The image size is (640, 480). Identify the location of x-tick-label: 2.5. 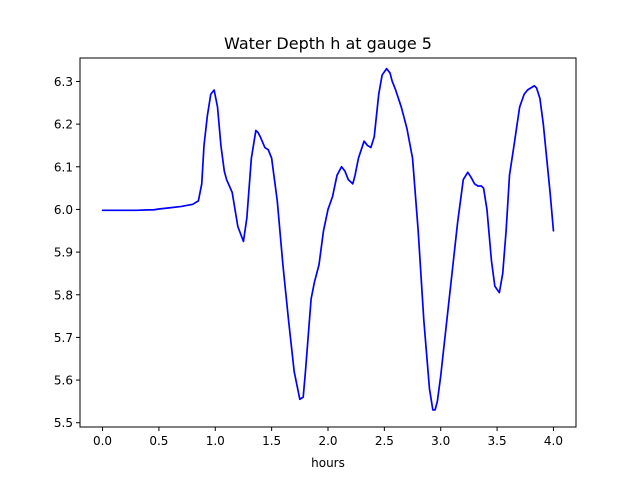
(384, 441).